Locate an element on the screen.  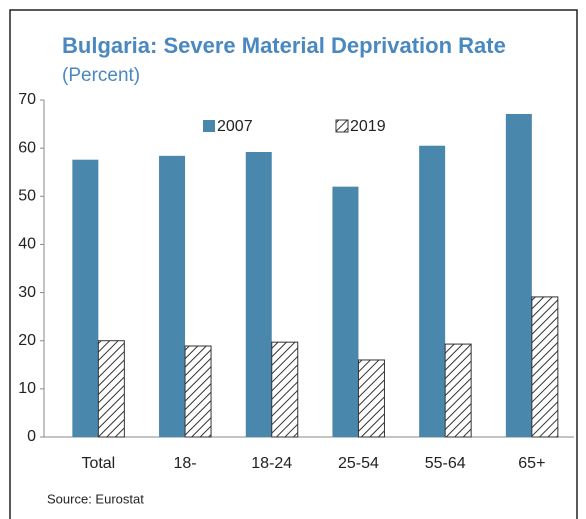
y-tick-label: 20 is located at coordinates (27, 340).